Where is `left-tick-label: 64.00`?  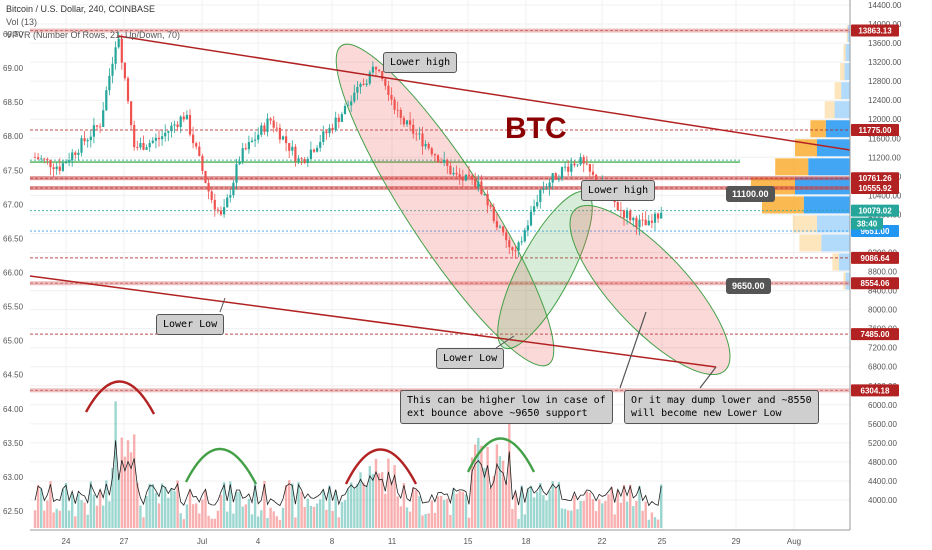
left-tick-label: 64.00 is located at coordinates (13, 409).